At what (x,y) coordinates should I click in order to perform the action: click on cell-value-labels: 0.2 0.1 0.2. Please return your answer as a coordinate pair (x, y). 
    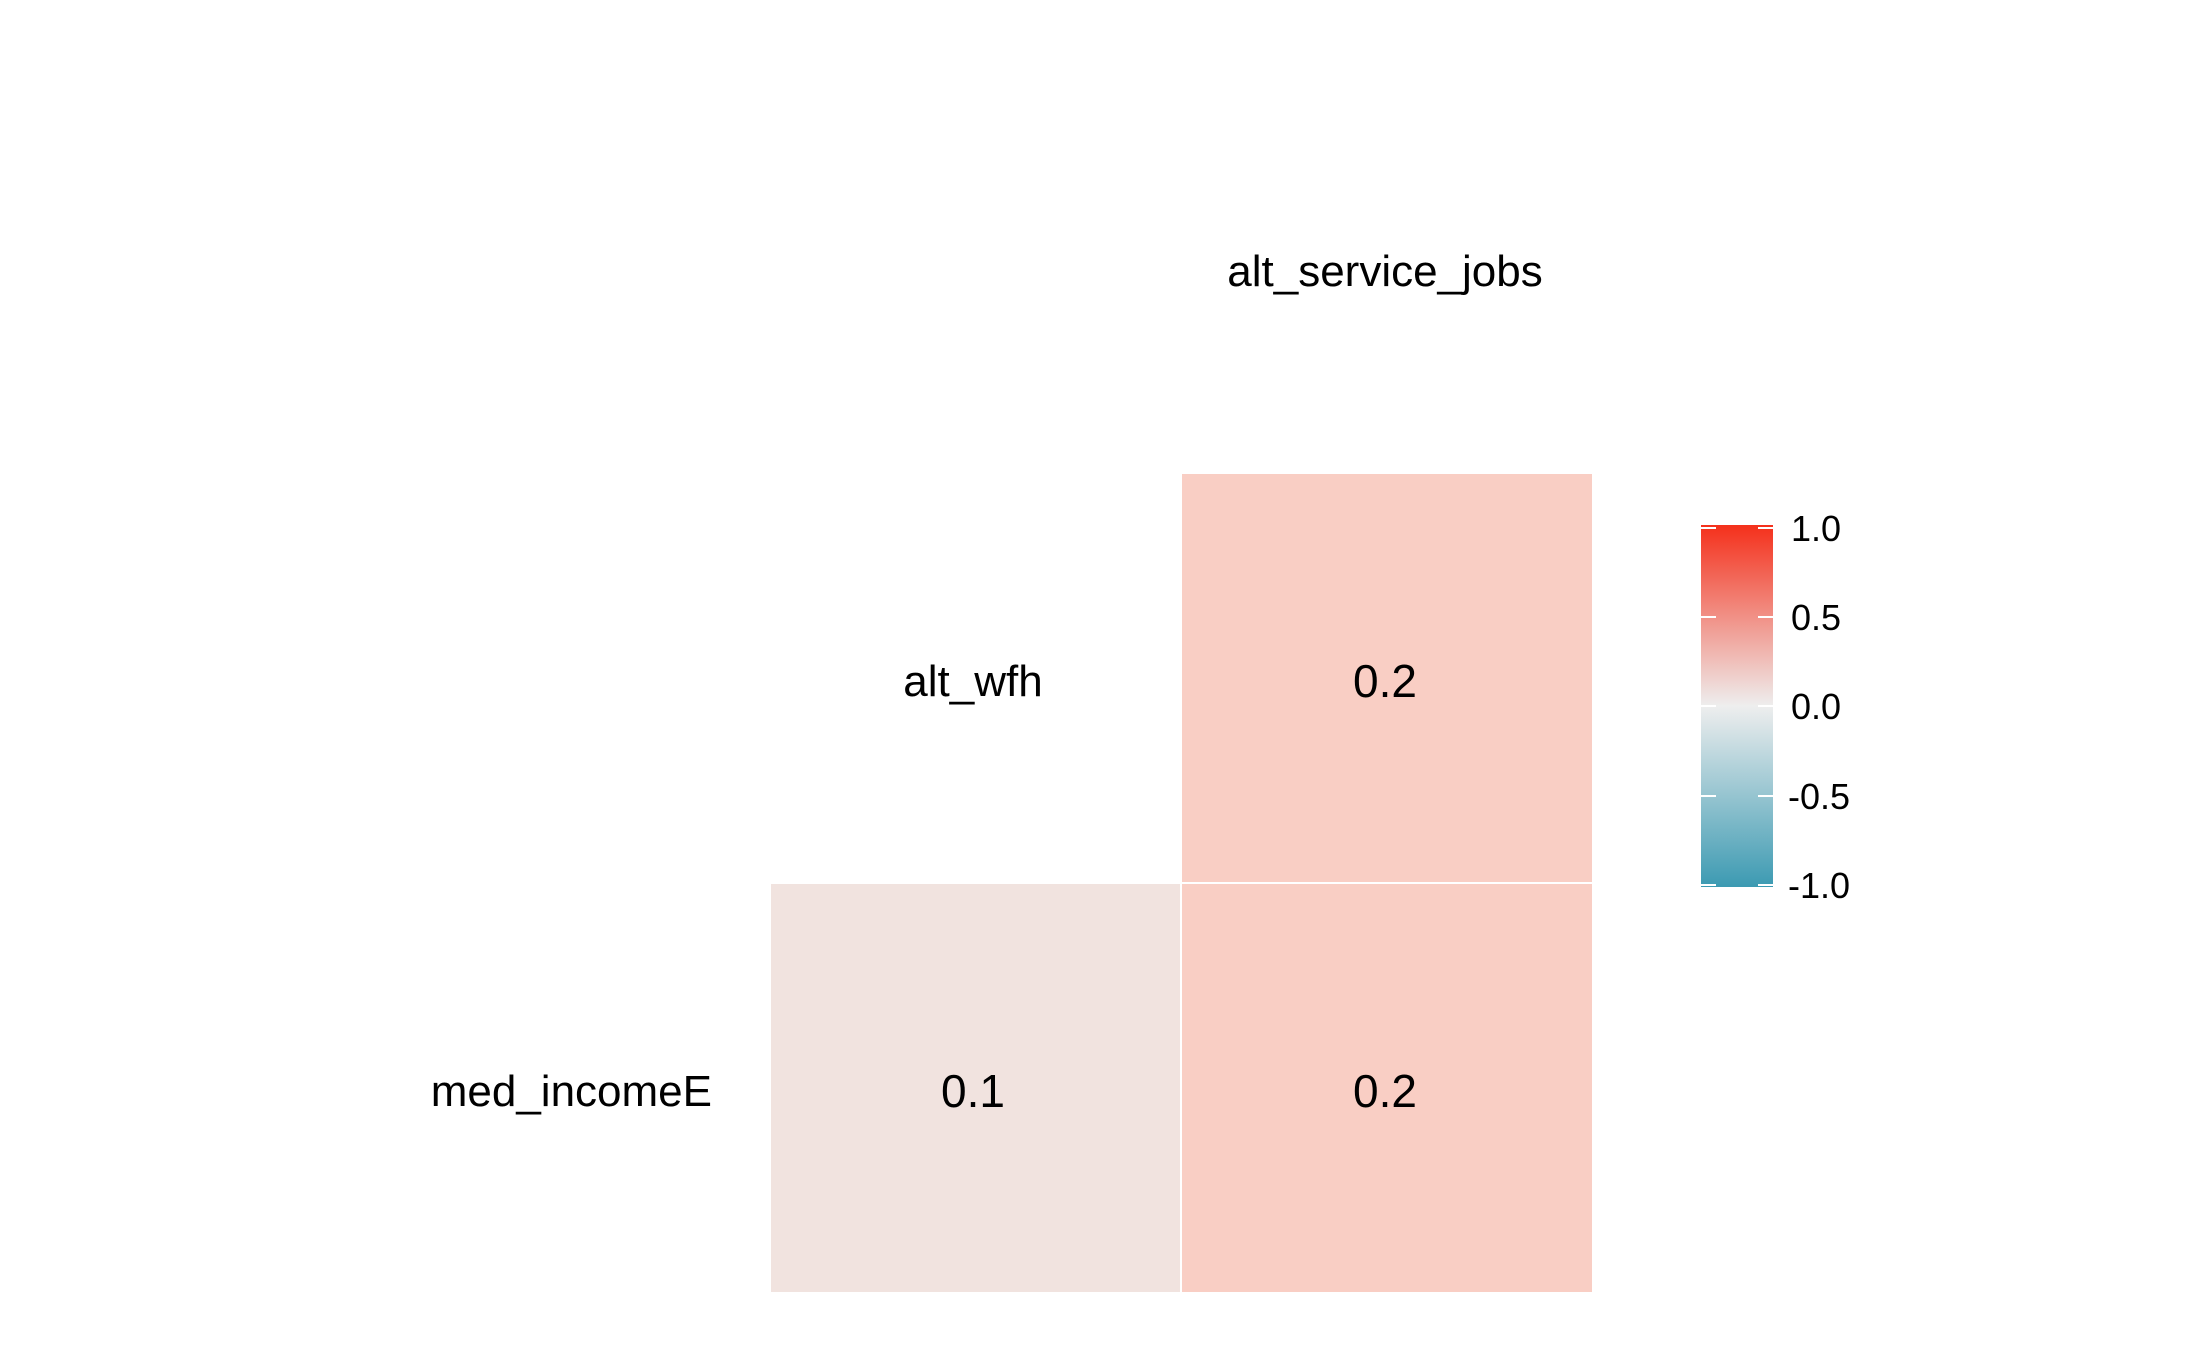
    Looking at the image, I should click on (1179, 886).